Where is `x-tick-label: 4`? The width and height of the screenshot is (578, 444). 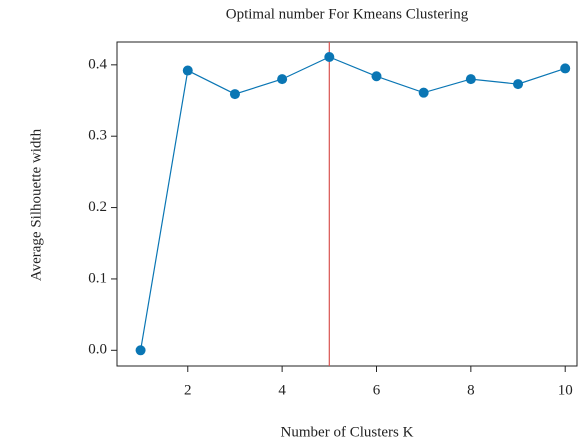
x-tick-label: 4 is located at coordinates (282, 390).